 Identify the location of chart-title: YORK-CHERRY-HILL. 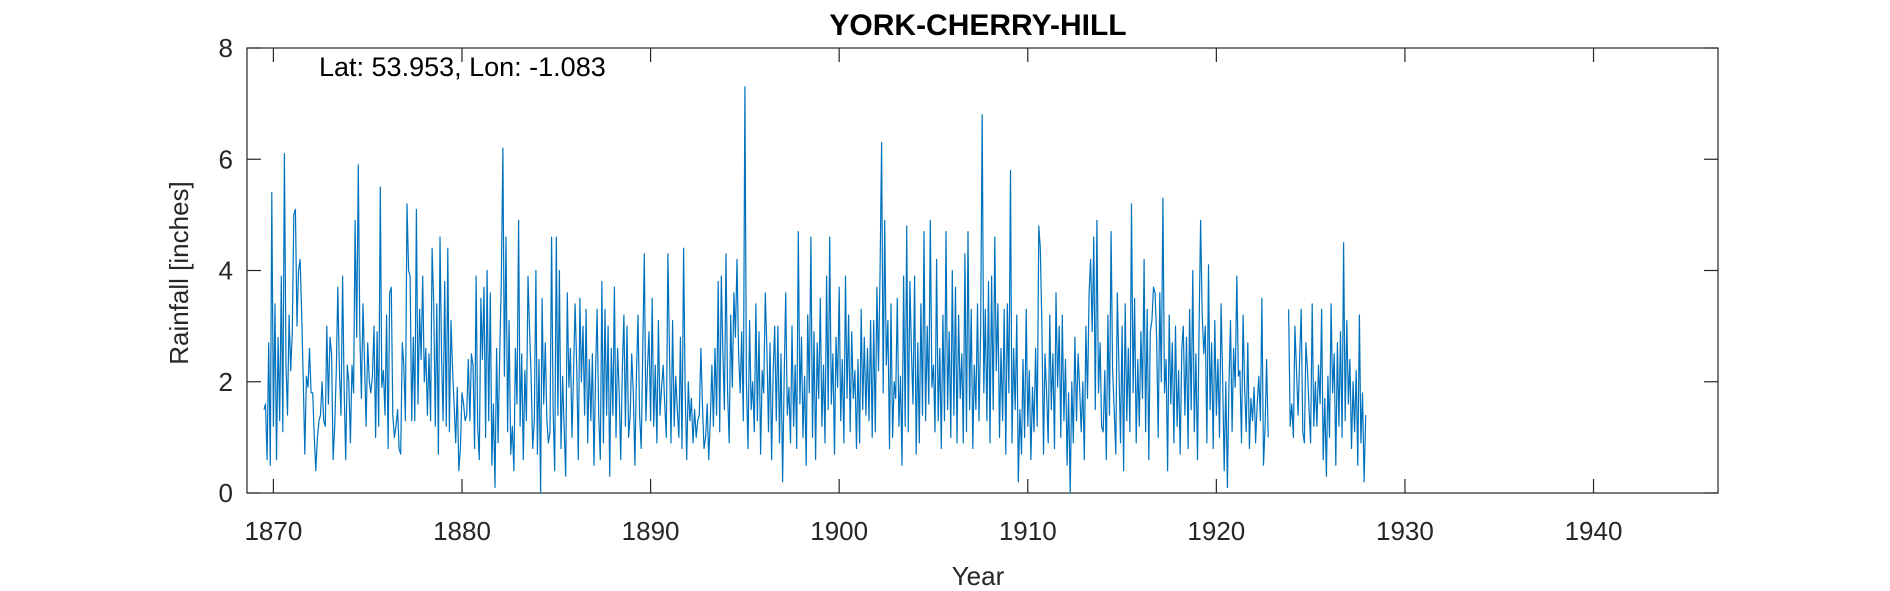
(977, 25).